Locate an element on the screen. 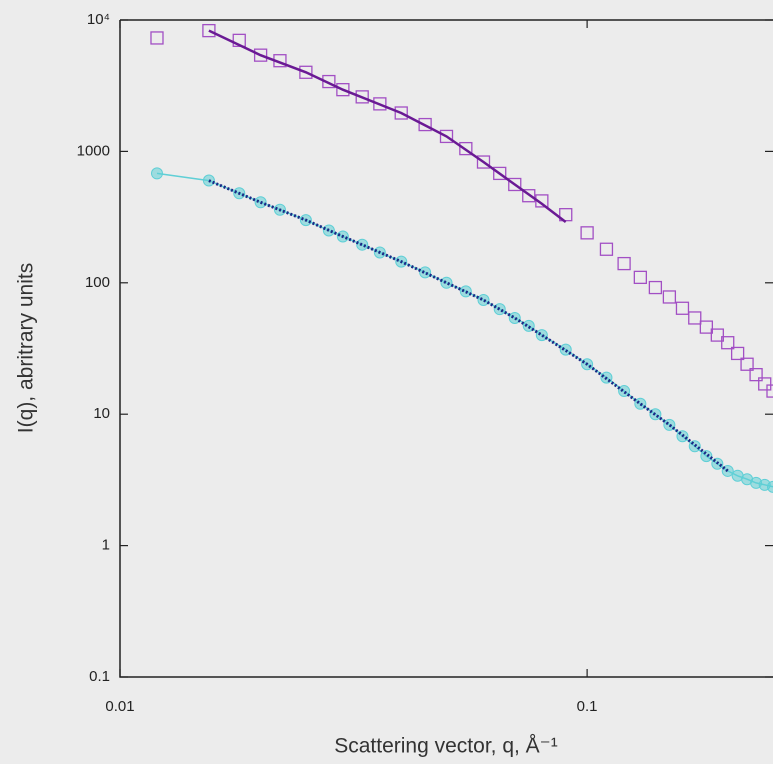 The image size is (773, 764). y-axis-label: I(q), abritrary units is located at coordinates (26, 348).